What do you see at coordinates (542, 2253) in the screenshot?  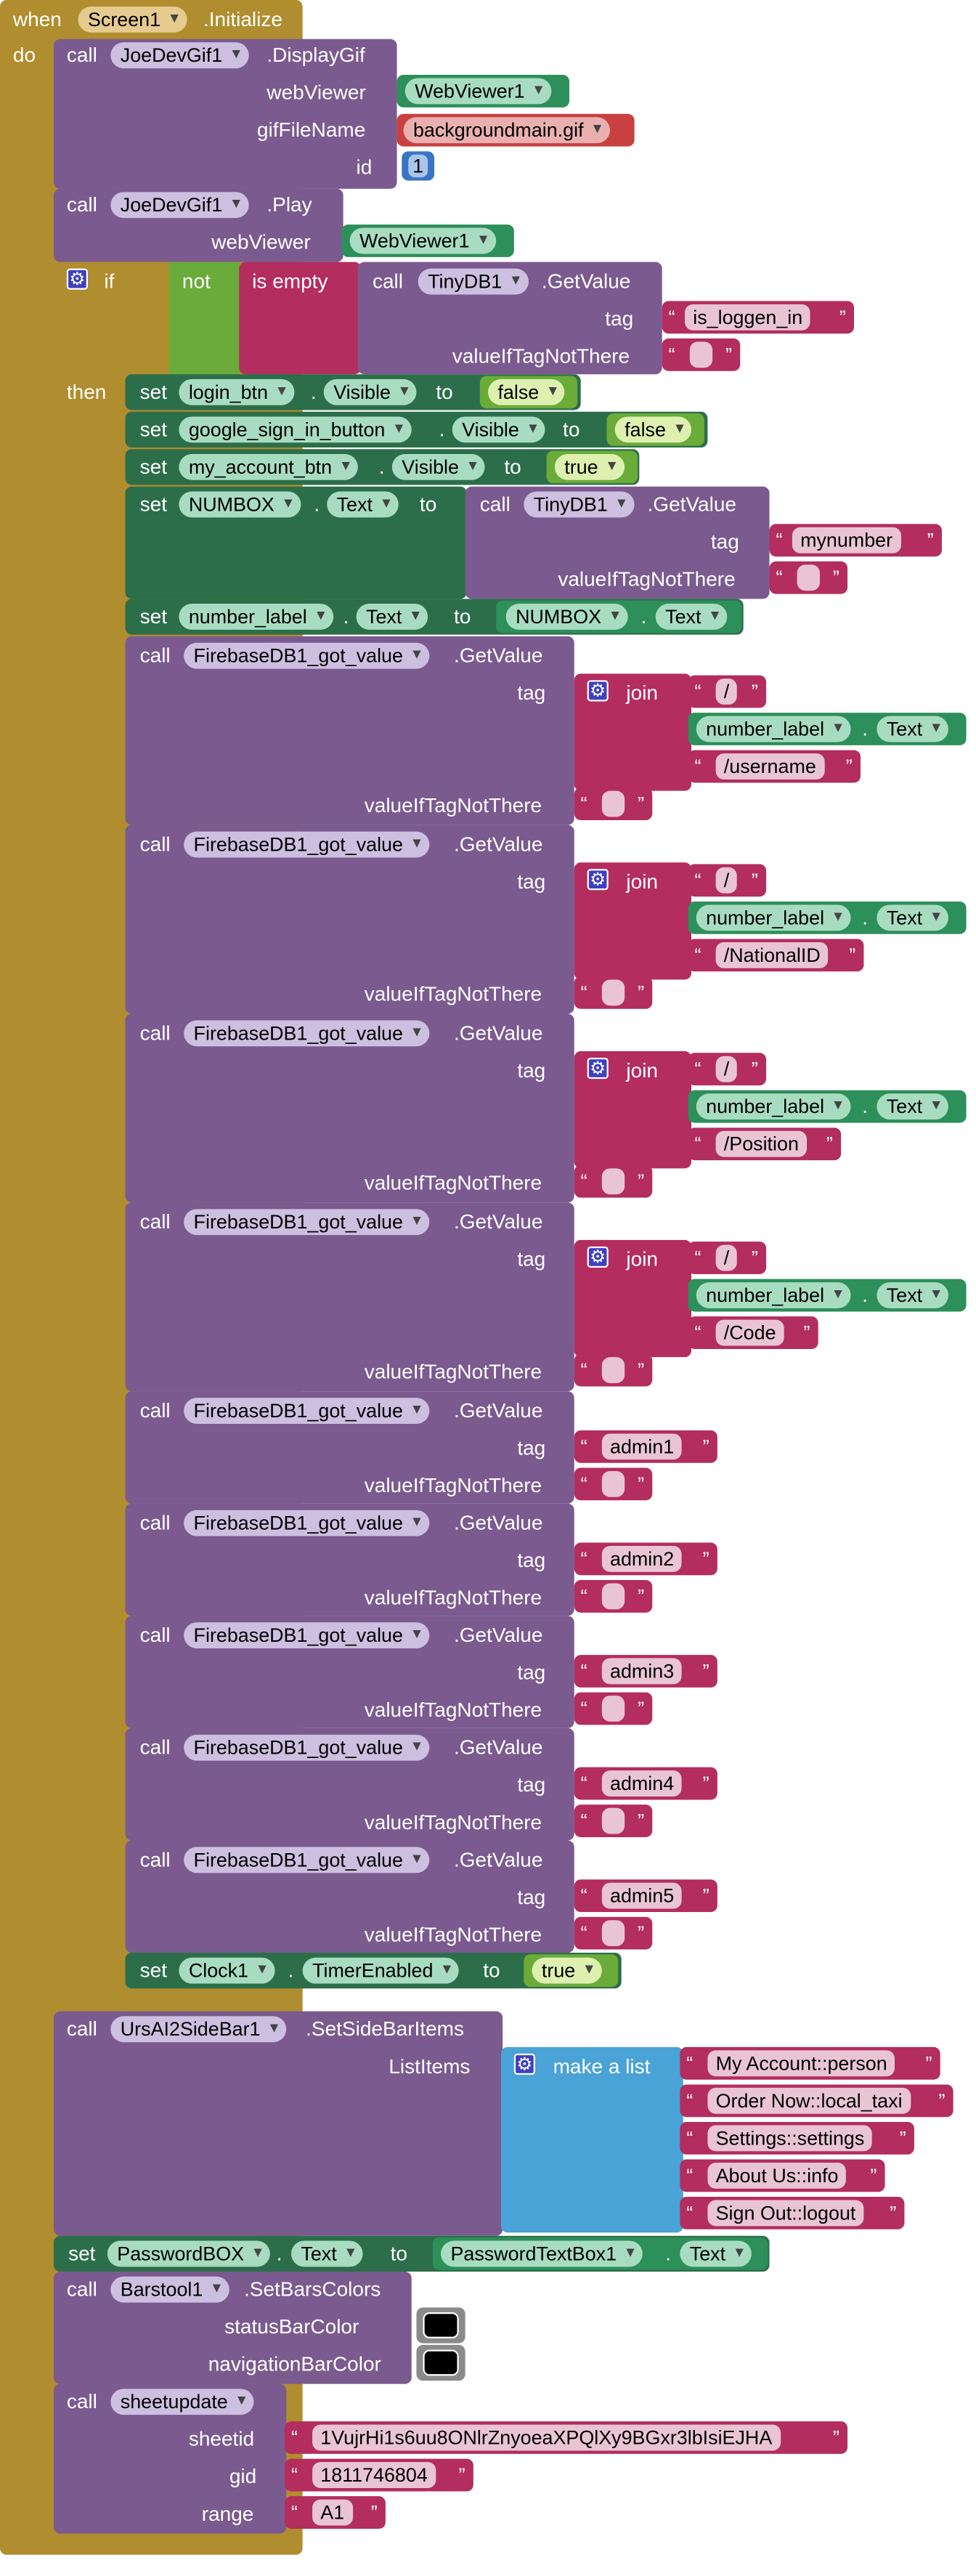 I see `passwordtextbox1-dropdown: PasswordTextBox1` at bounding box center [542, 2253].